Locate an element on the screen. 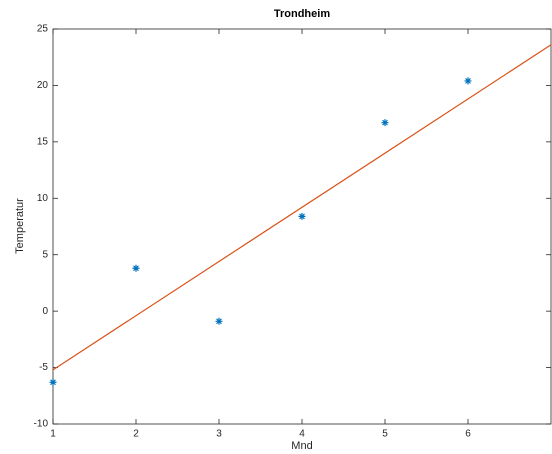  x-tick-label: 5 is located at coordinates (385, 434).